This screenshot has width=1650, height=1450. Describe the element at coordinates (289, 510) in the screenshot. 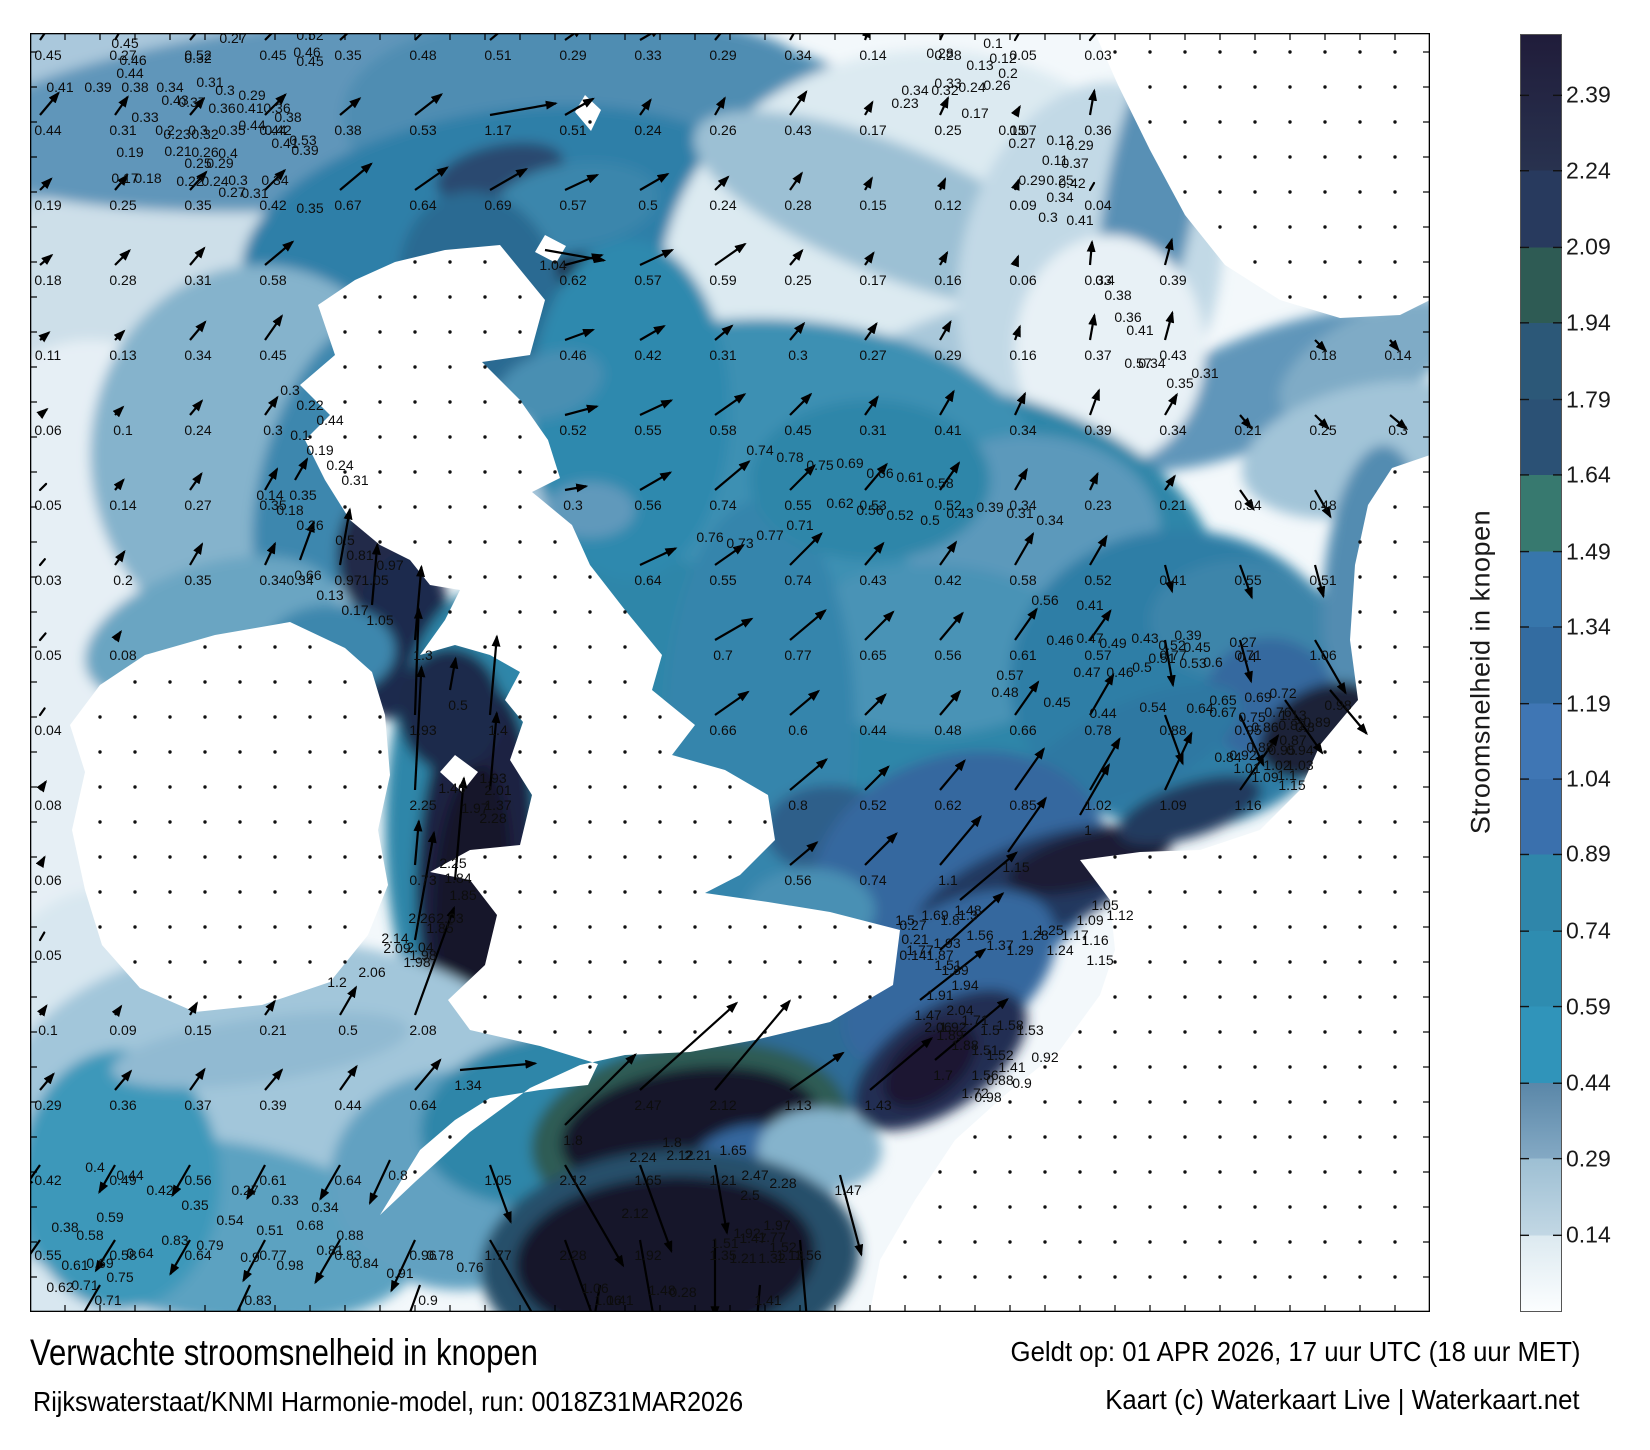

I see `svg-text: 0.18` at that location.